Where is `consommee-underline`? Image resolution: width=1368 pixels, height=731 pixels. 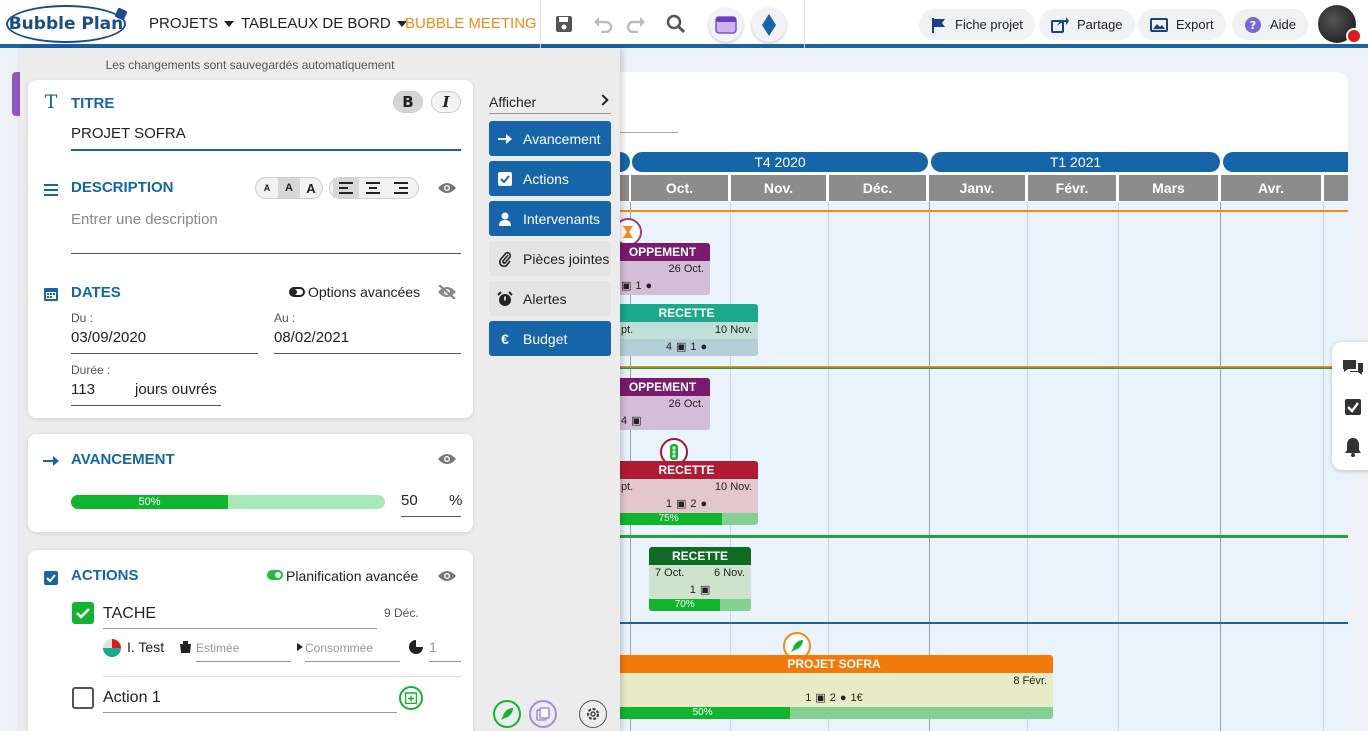
consommee-underline is located at coordinates (352, 661).